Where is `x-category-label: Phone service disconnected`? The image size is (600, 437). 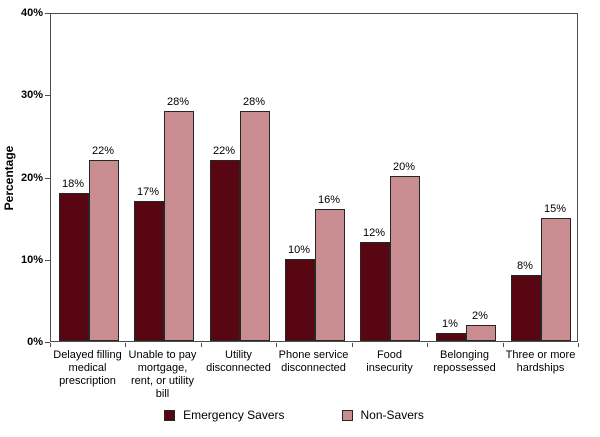
x-category-label: Phone service disconnected is located at coordinates (313, 361).